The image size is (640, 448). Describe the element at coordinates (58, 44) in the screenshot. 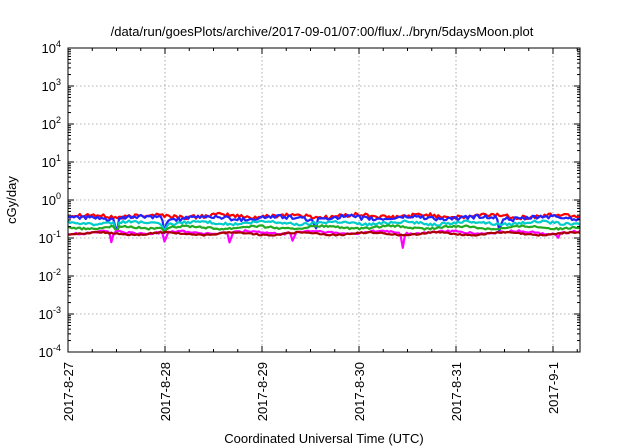

I see `y-tick-exponent: 4` at that location.